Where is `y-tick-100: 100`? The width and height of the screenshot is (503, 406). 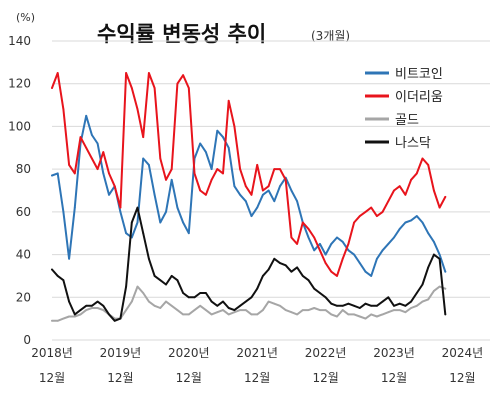
y-tick-100: 100 is located at coordinates (19, 126).